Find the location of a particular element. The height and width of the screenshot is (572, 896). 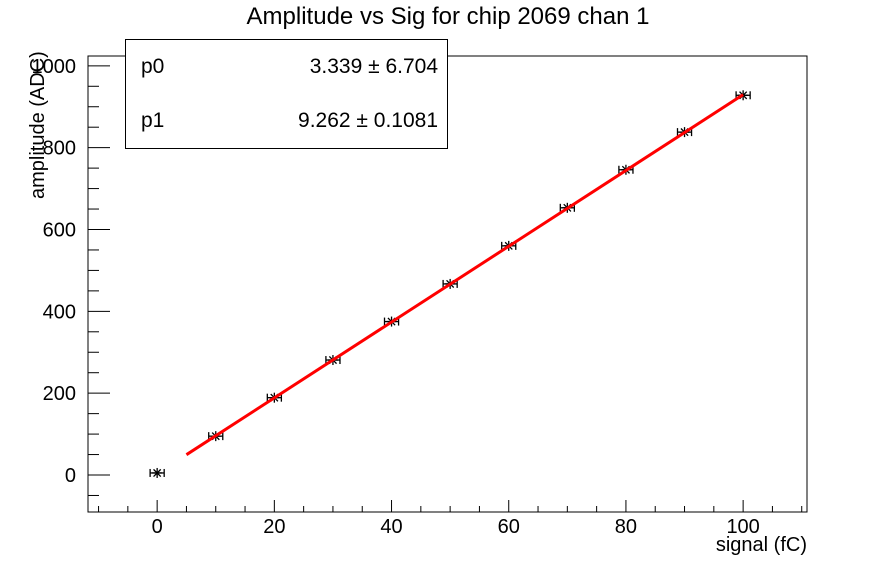

x-tick-label: 40 is located at coordinates (391, 527).